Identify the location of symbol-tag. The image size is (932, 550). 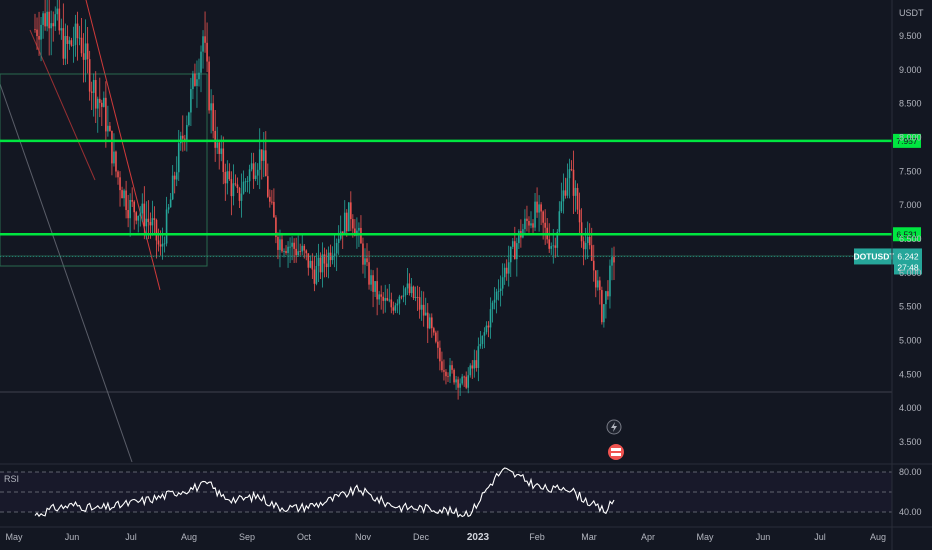
(874, 256).